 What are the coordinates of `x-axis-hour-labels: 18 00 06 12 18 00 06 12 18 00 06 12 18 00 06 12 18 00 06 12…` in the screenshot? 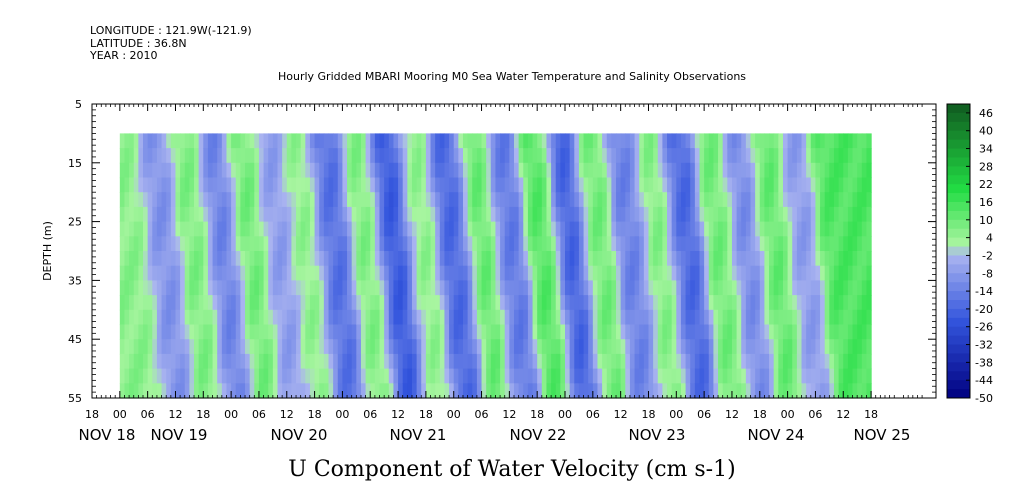 It's located at (481, 414).